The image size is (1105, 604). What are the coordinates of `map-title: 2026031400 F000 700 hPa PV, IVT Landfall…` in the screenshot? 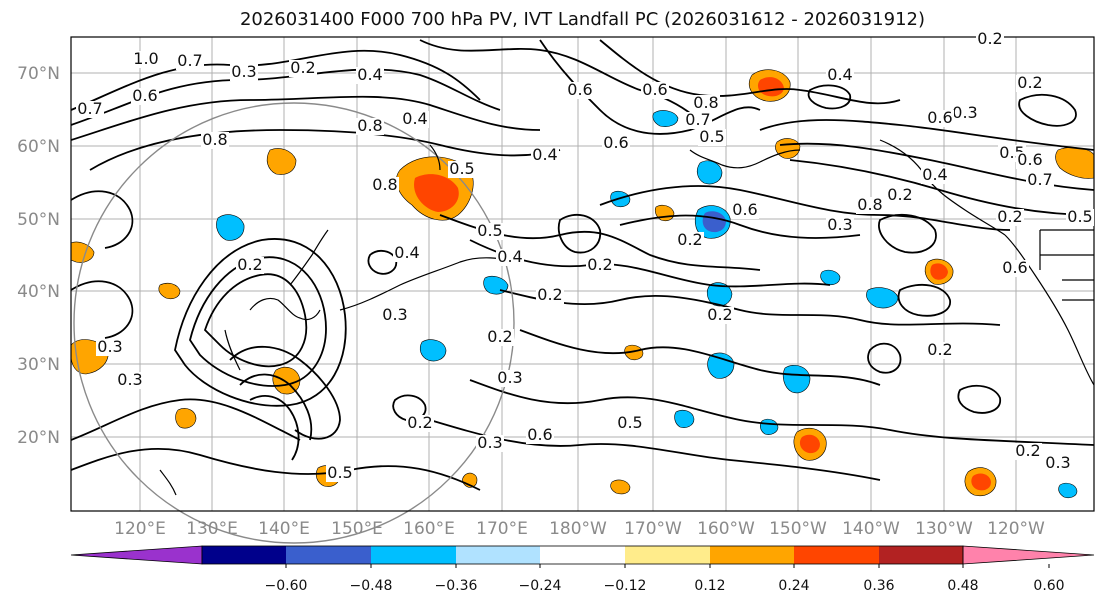 It's located at (582, 19).